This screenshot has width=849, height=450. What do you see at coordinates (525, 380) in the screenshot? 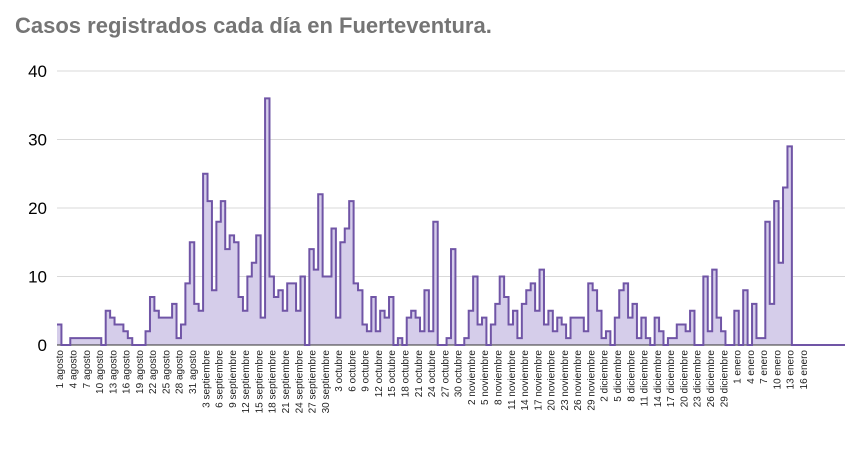
I see `x-tick-label: 14 noviembre` at bounding box center [525, 380].